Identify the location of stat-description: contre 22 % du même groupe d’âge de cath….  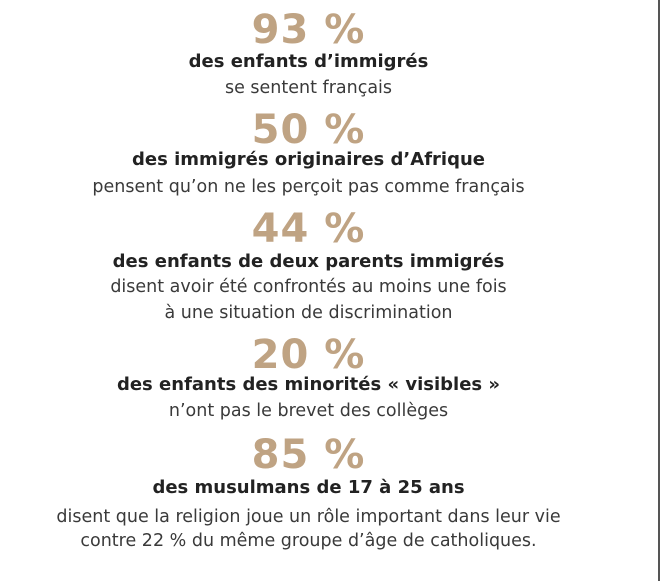
(308, 541).